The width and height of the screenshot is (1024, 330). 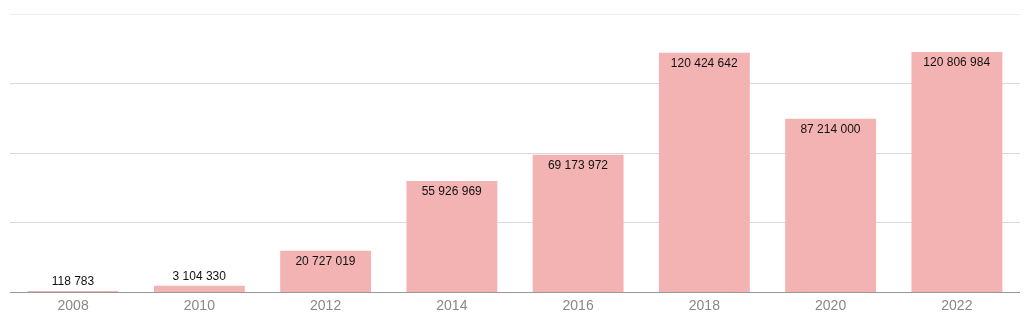 I want to click on data-label: 120 806 984, so click(x=957, y=62).